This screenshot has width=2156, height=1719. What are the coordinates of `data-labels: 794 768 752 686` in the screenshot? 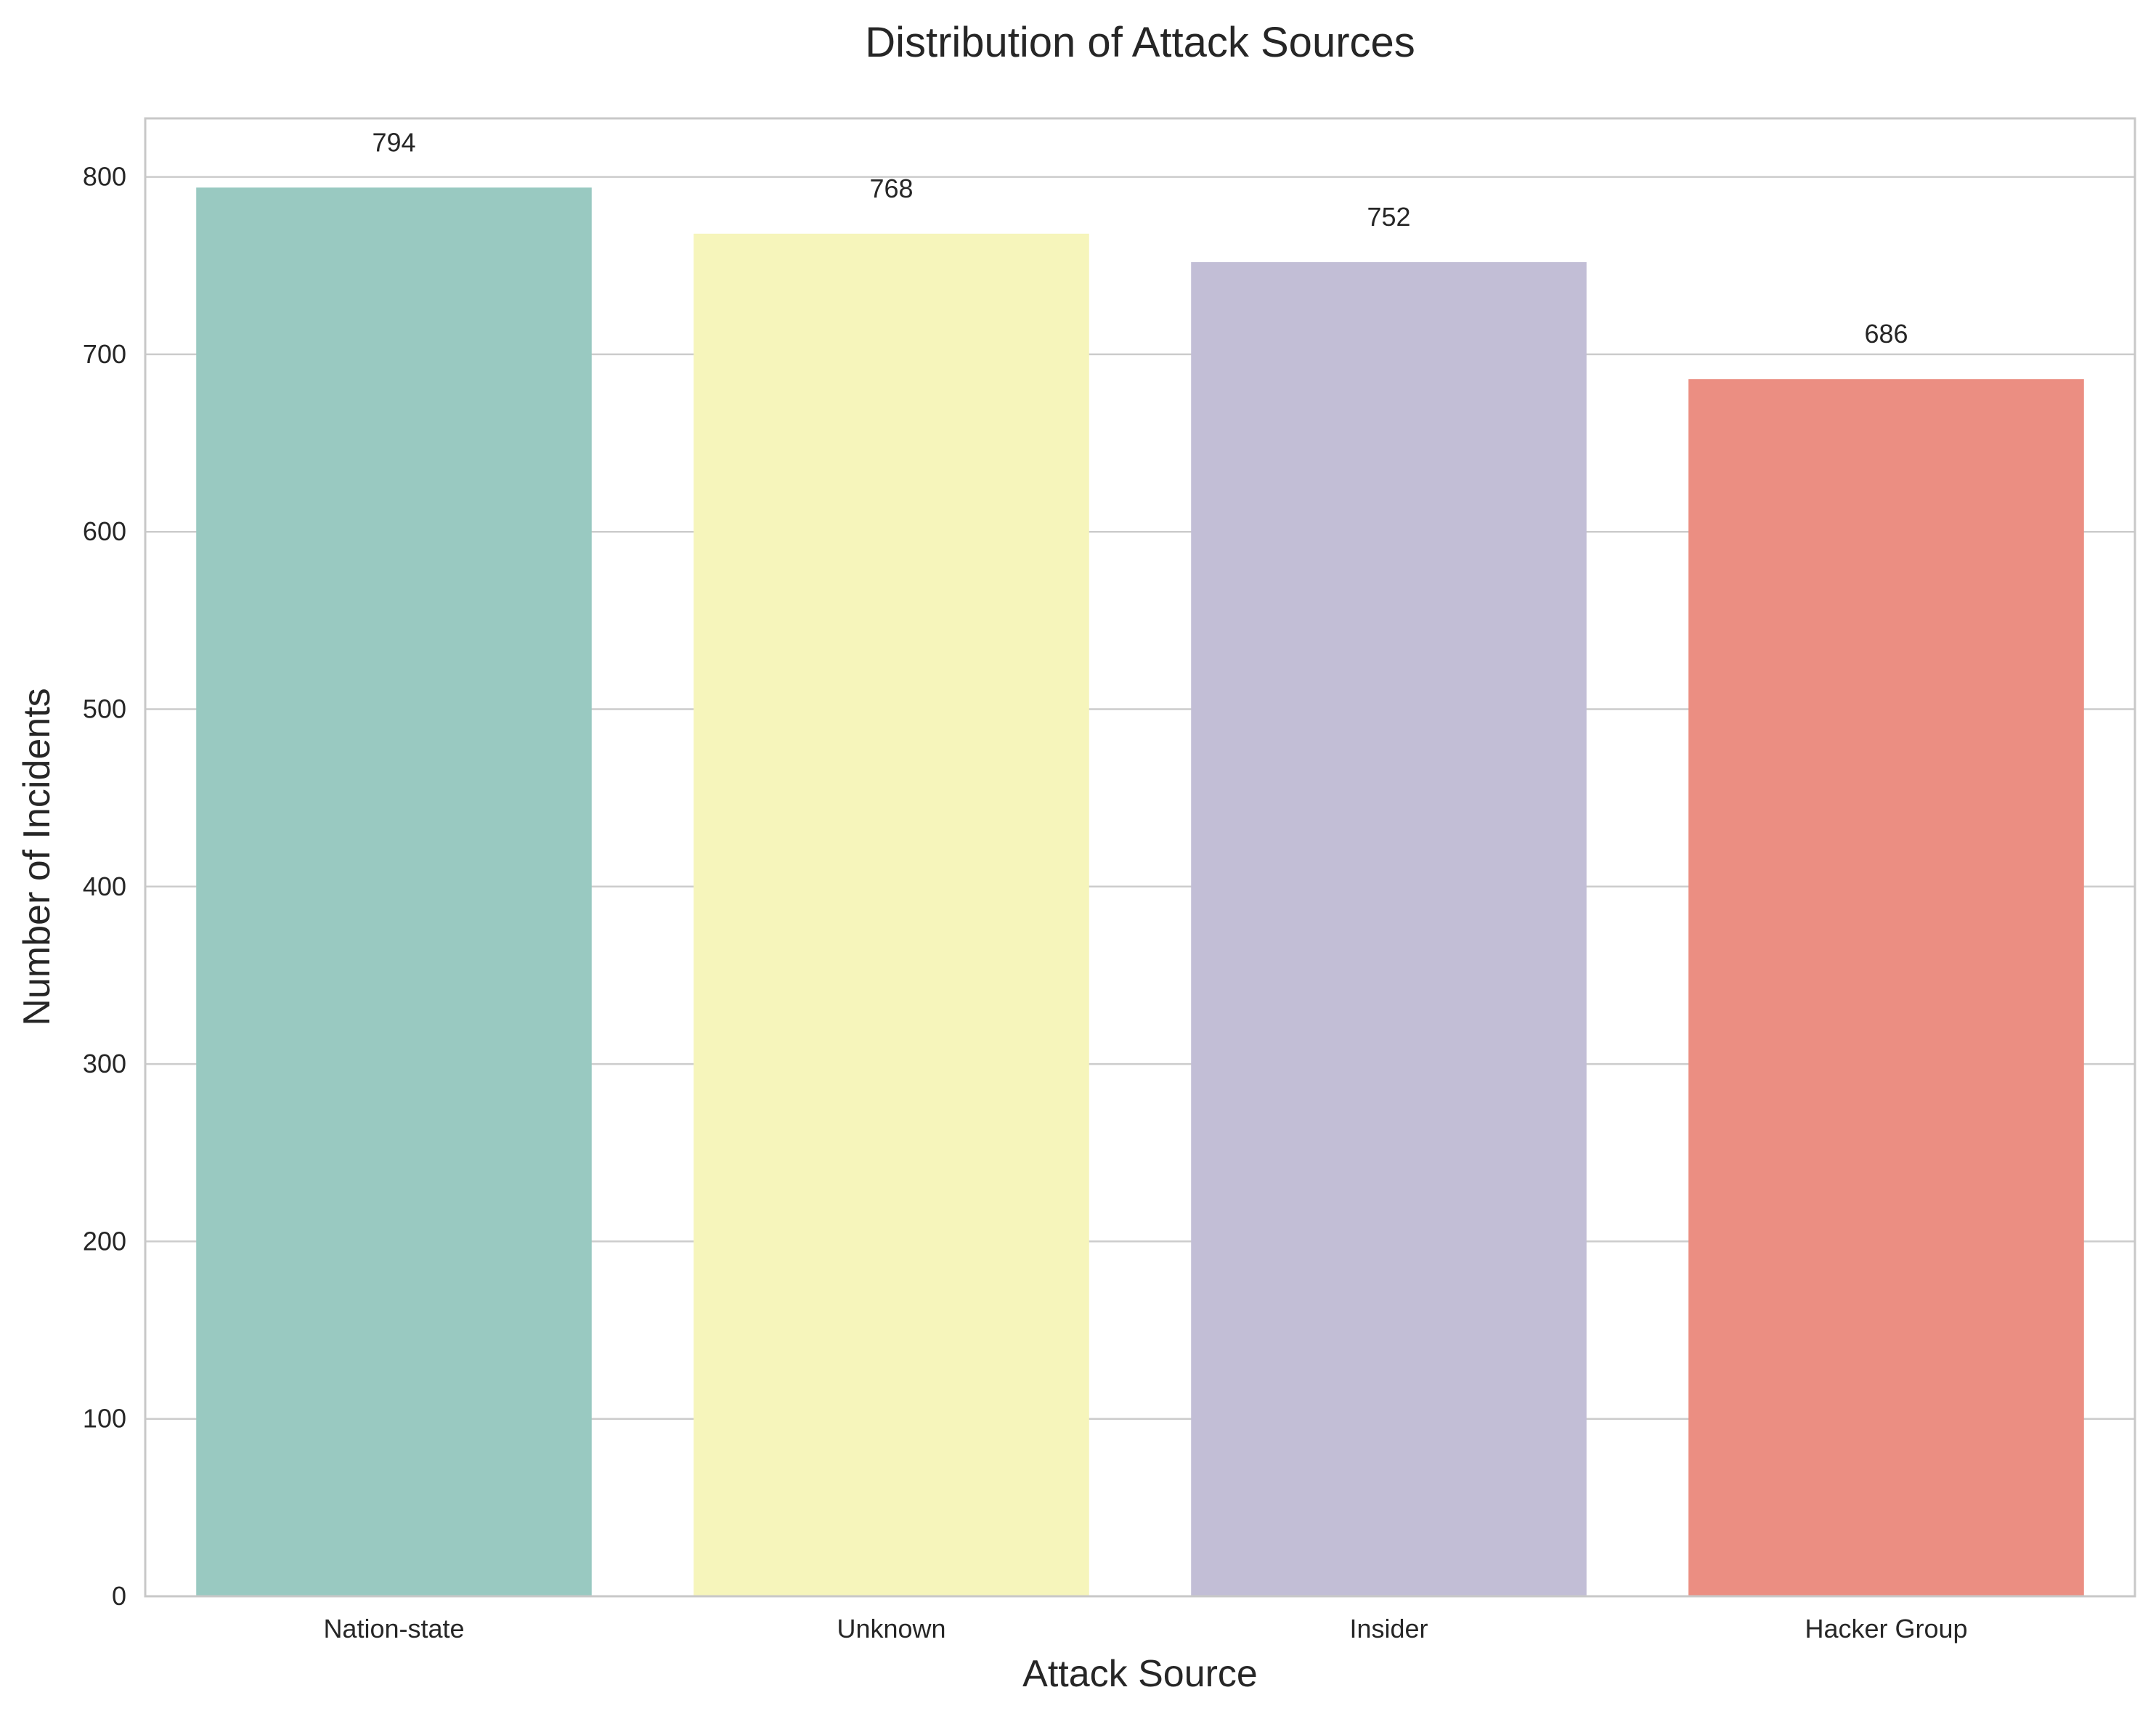 It's located at (1140, 238).